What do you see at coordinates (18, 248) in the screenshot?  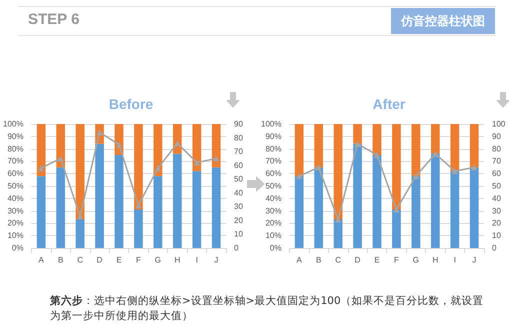 I see `y-tick-label: 0%` at bounding box center [18, 248].